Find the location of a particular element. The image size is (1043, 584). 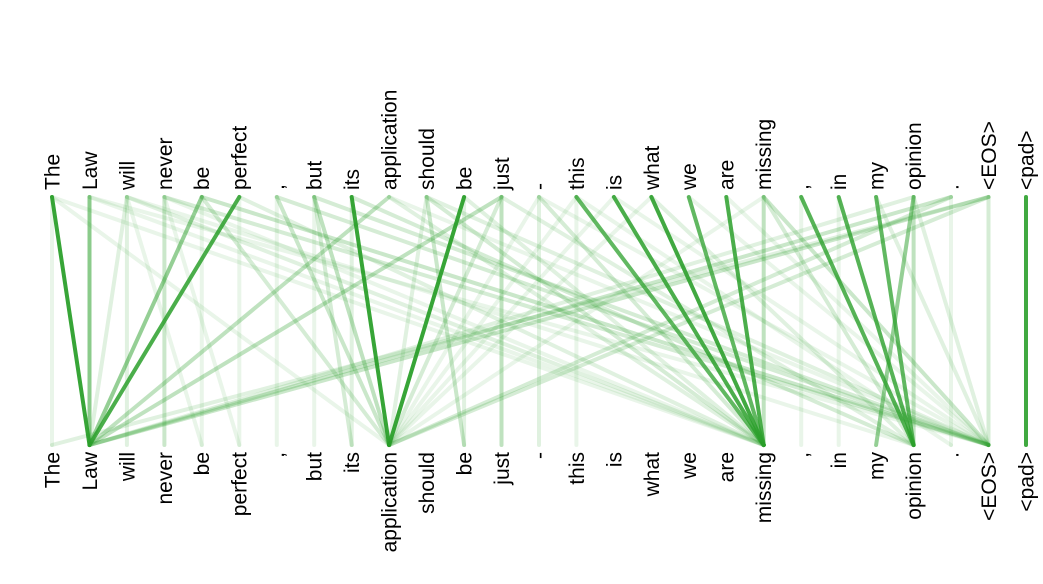

top-token-label: should is located at coordinates (427, 159).